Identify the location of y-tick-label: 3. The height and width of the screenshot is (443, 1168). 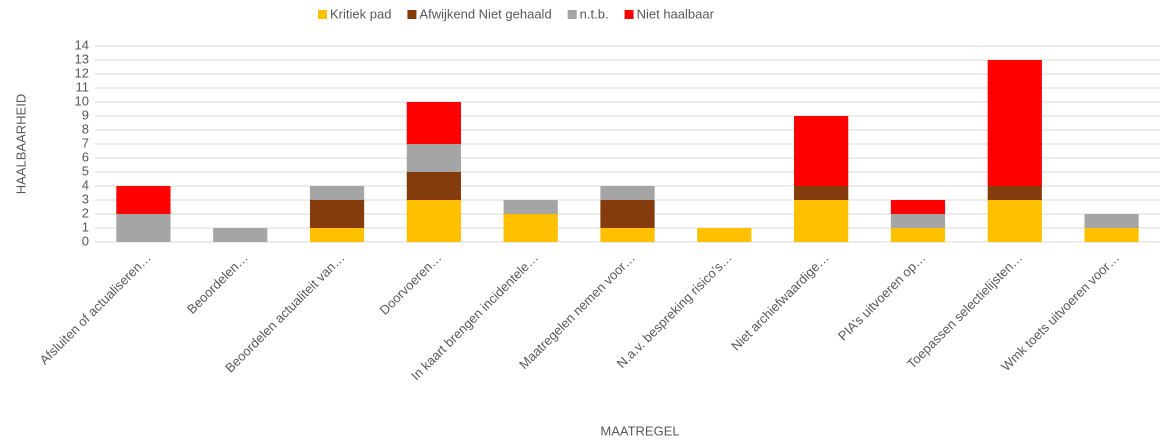
(85, 198).